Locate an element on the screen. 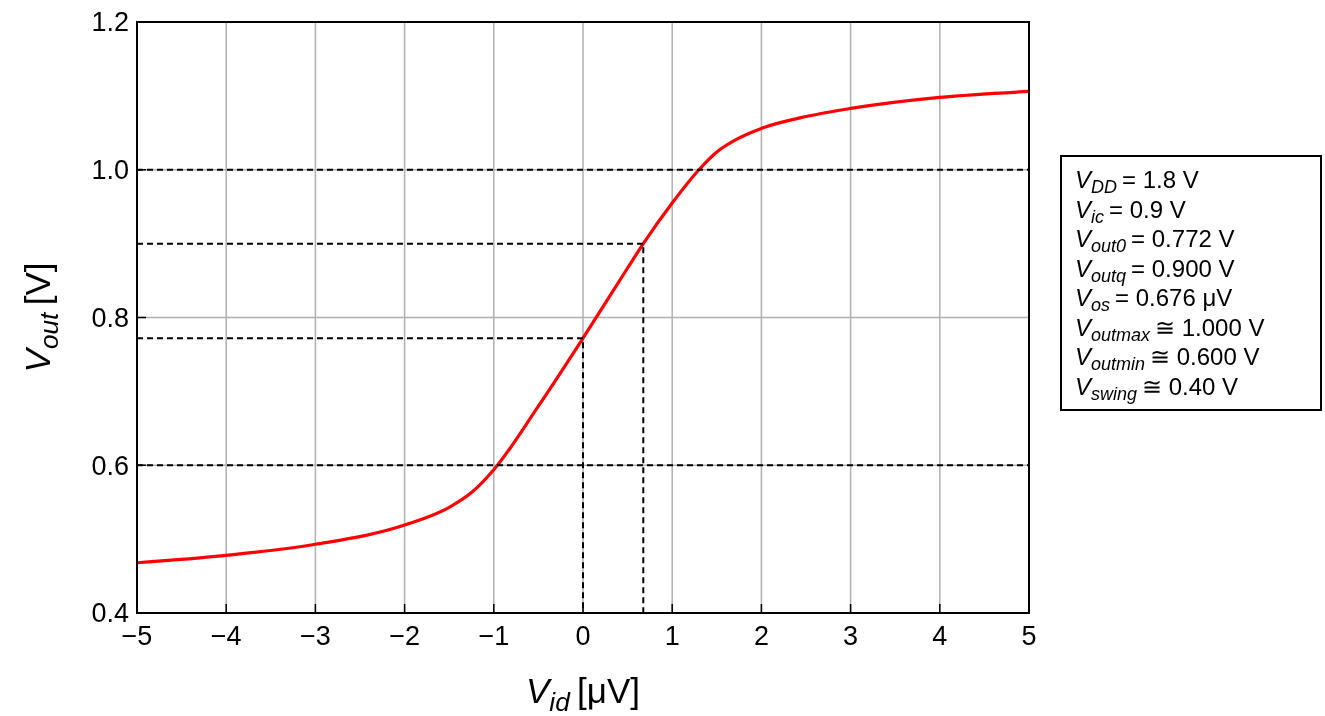 This screenshot has width=1325, height=716. x-tick-label: 1 is located at coordinates (672, 636).